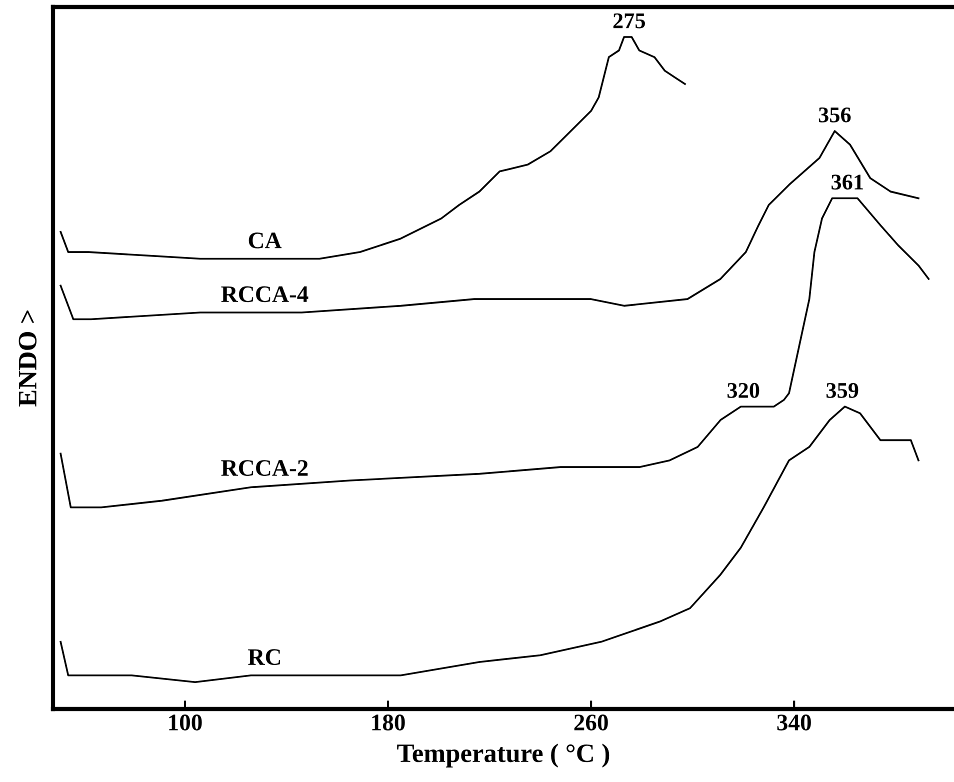  What do you see at coordinates (842, 390) in the screenshot?
I see `annotation: 359` at bounding box center [842, 390].